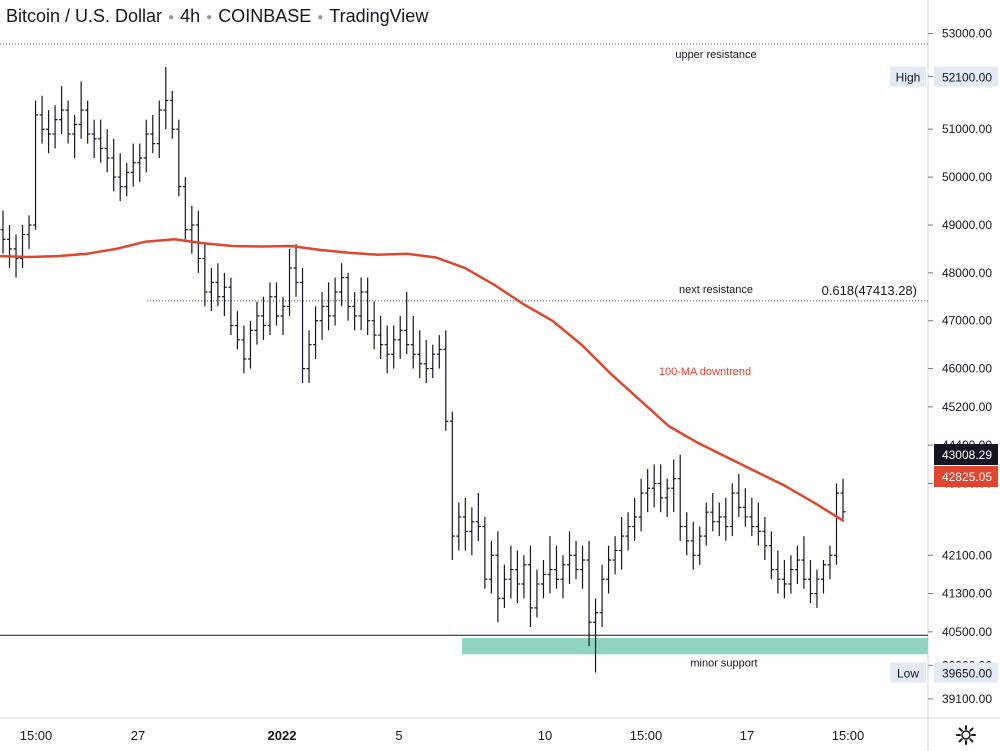 Image resolution: width=1000 pixels, height=751 pixels. What do you see at coordinates (967, 555) in the screenshot?
I see `y-tick-label: 42100.00` at bounding box center [967, 555].